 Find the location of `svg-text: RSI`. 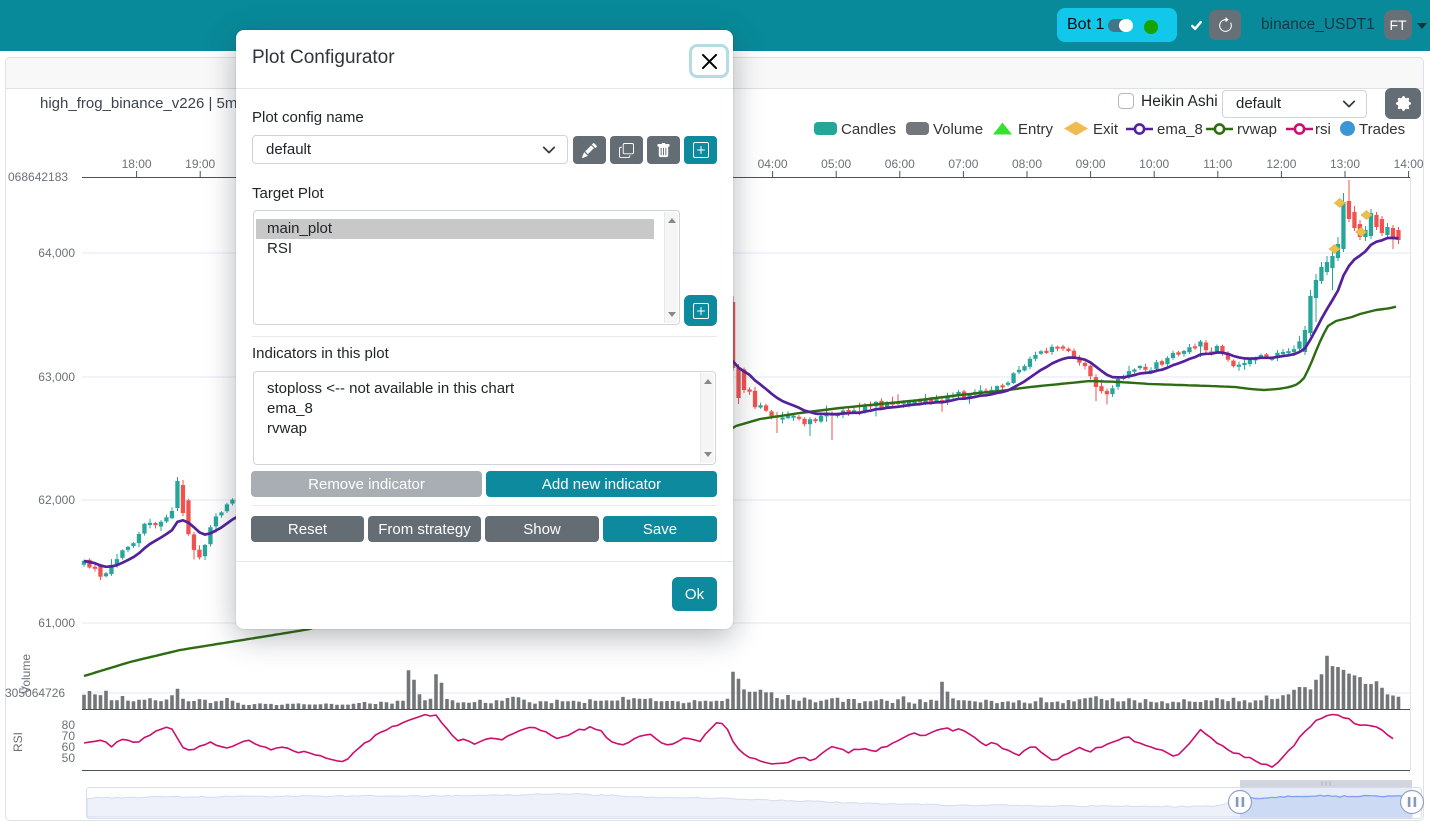

svg-text: RSI is located at coordinates (18, 742).